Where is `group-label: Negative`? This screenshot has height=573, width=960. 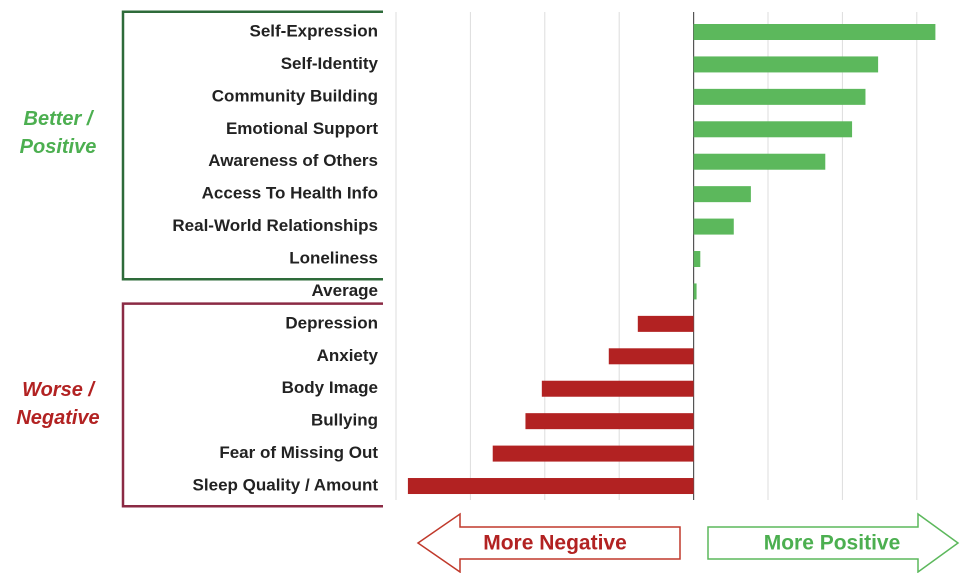 group-label: Negative is located at coordinates (57, 418).